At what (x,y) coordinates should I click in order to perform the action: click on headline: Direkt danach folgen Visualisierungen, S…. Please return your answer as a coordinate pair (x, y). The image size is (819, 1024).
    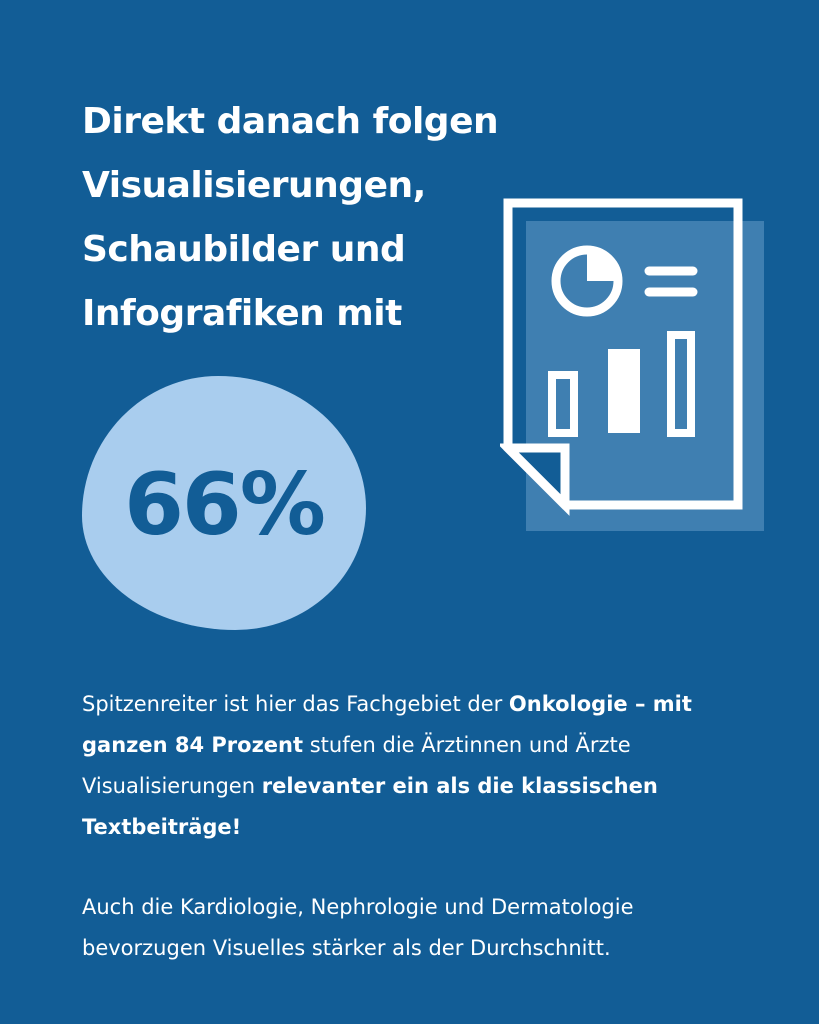
    Looking at the image, I should click on (302, 218).